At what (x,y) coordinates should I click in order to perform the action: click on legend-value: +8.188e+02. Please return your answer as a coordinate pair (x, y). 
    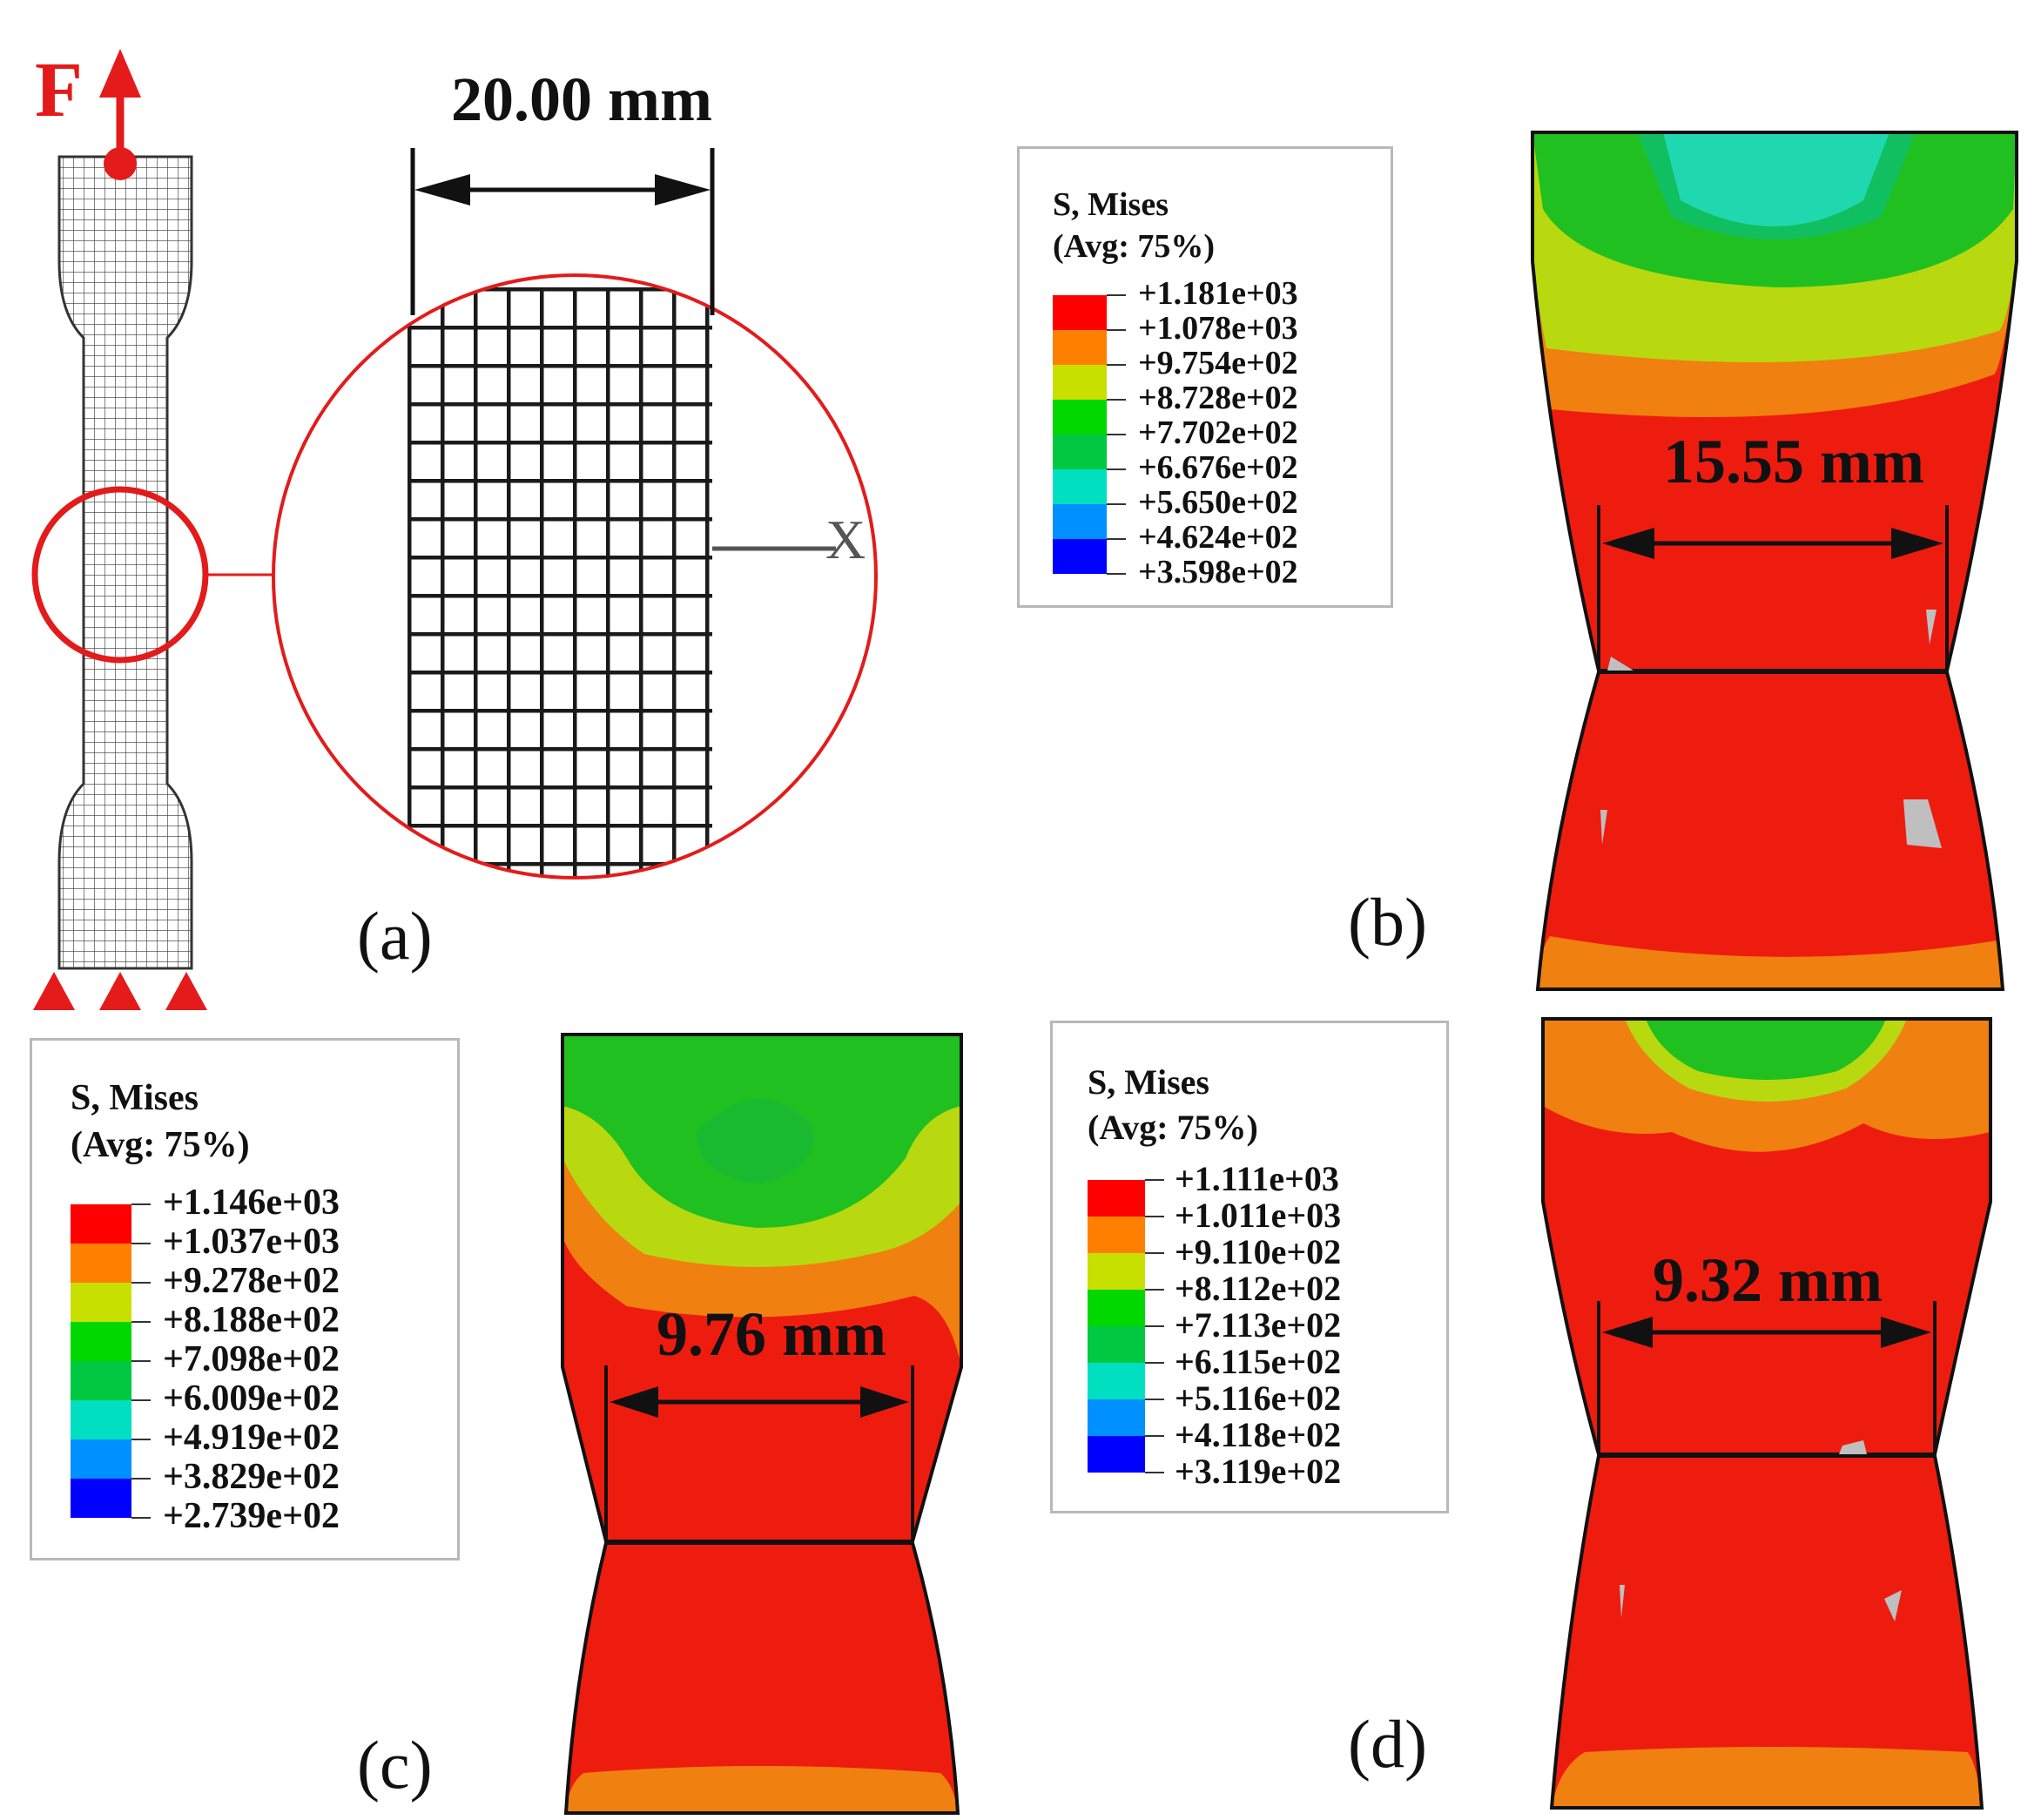
    Looking at the image, I should click on (251, 1319).